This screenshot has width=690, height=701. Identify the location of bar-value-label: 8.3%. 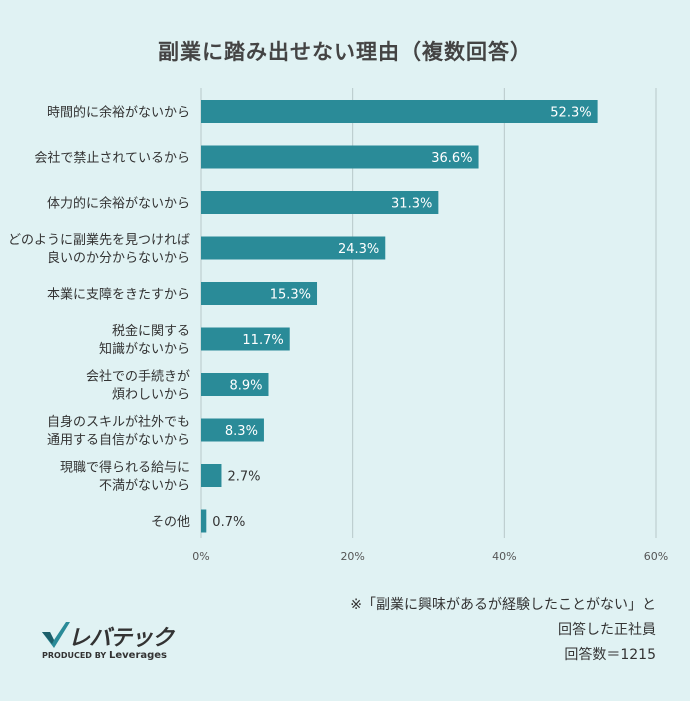
(241, 431).